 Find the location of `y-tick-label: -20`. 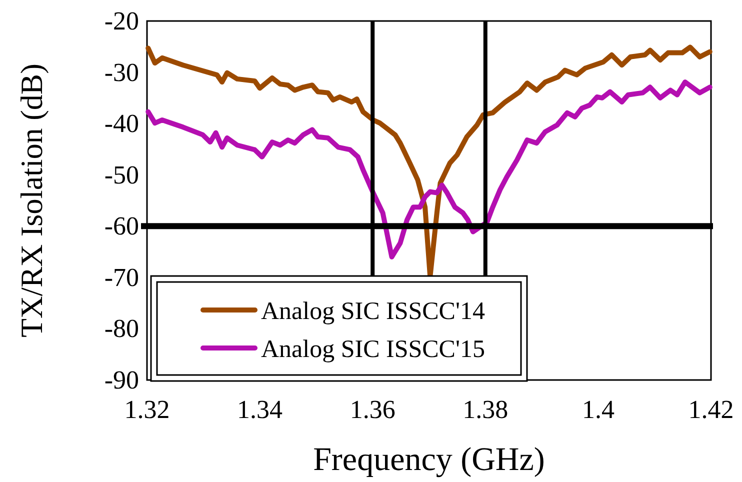

y-tick-label: -20 is located at coordinates (121, 21).